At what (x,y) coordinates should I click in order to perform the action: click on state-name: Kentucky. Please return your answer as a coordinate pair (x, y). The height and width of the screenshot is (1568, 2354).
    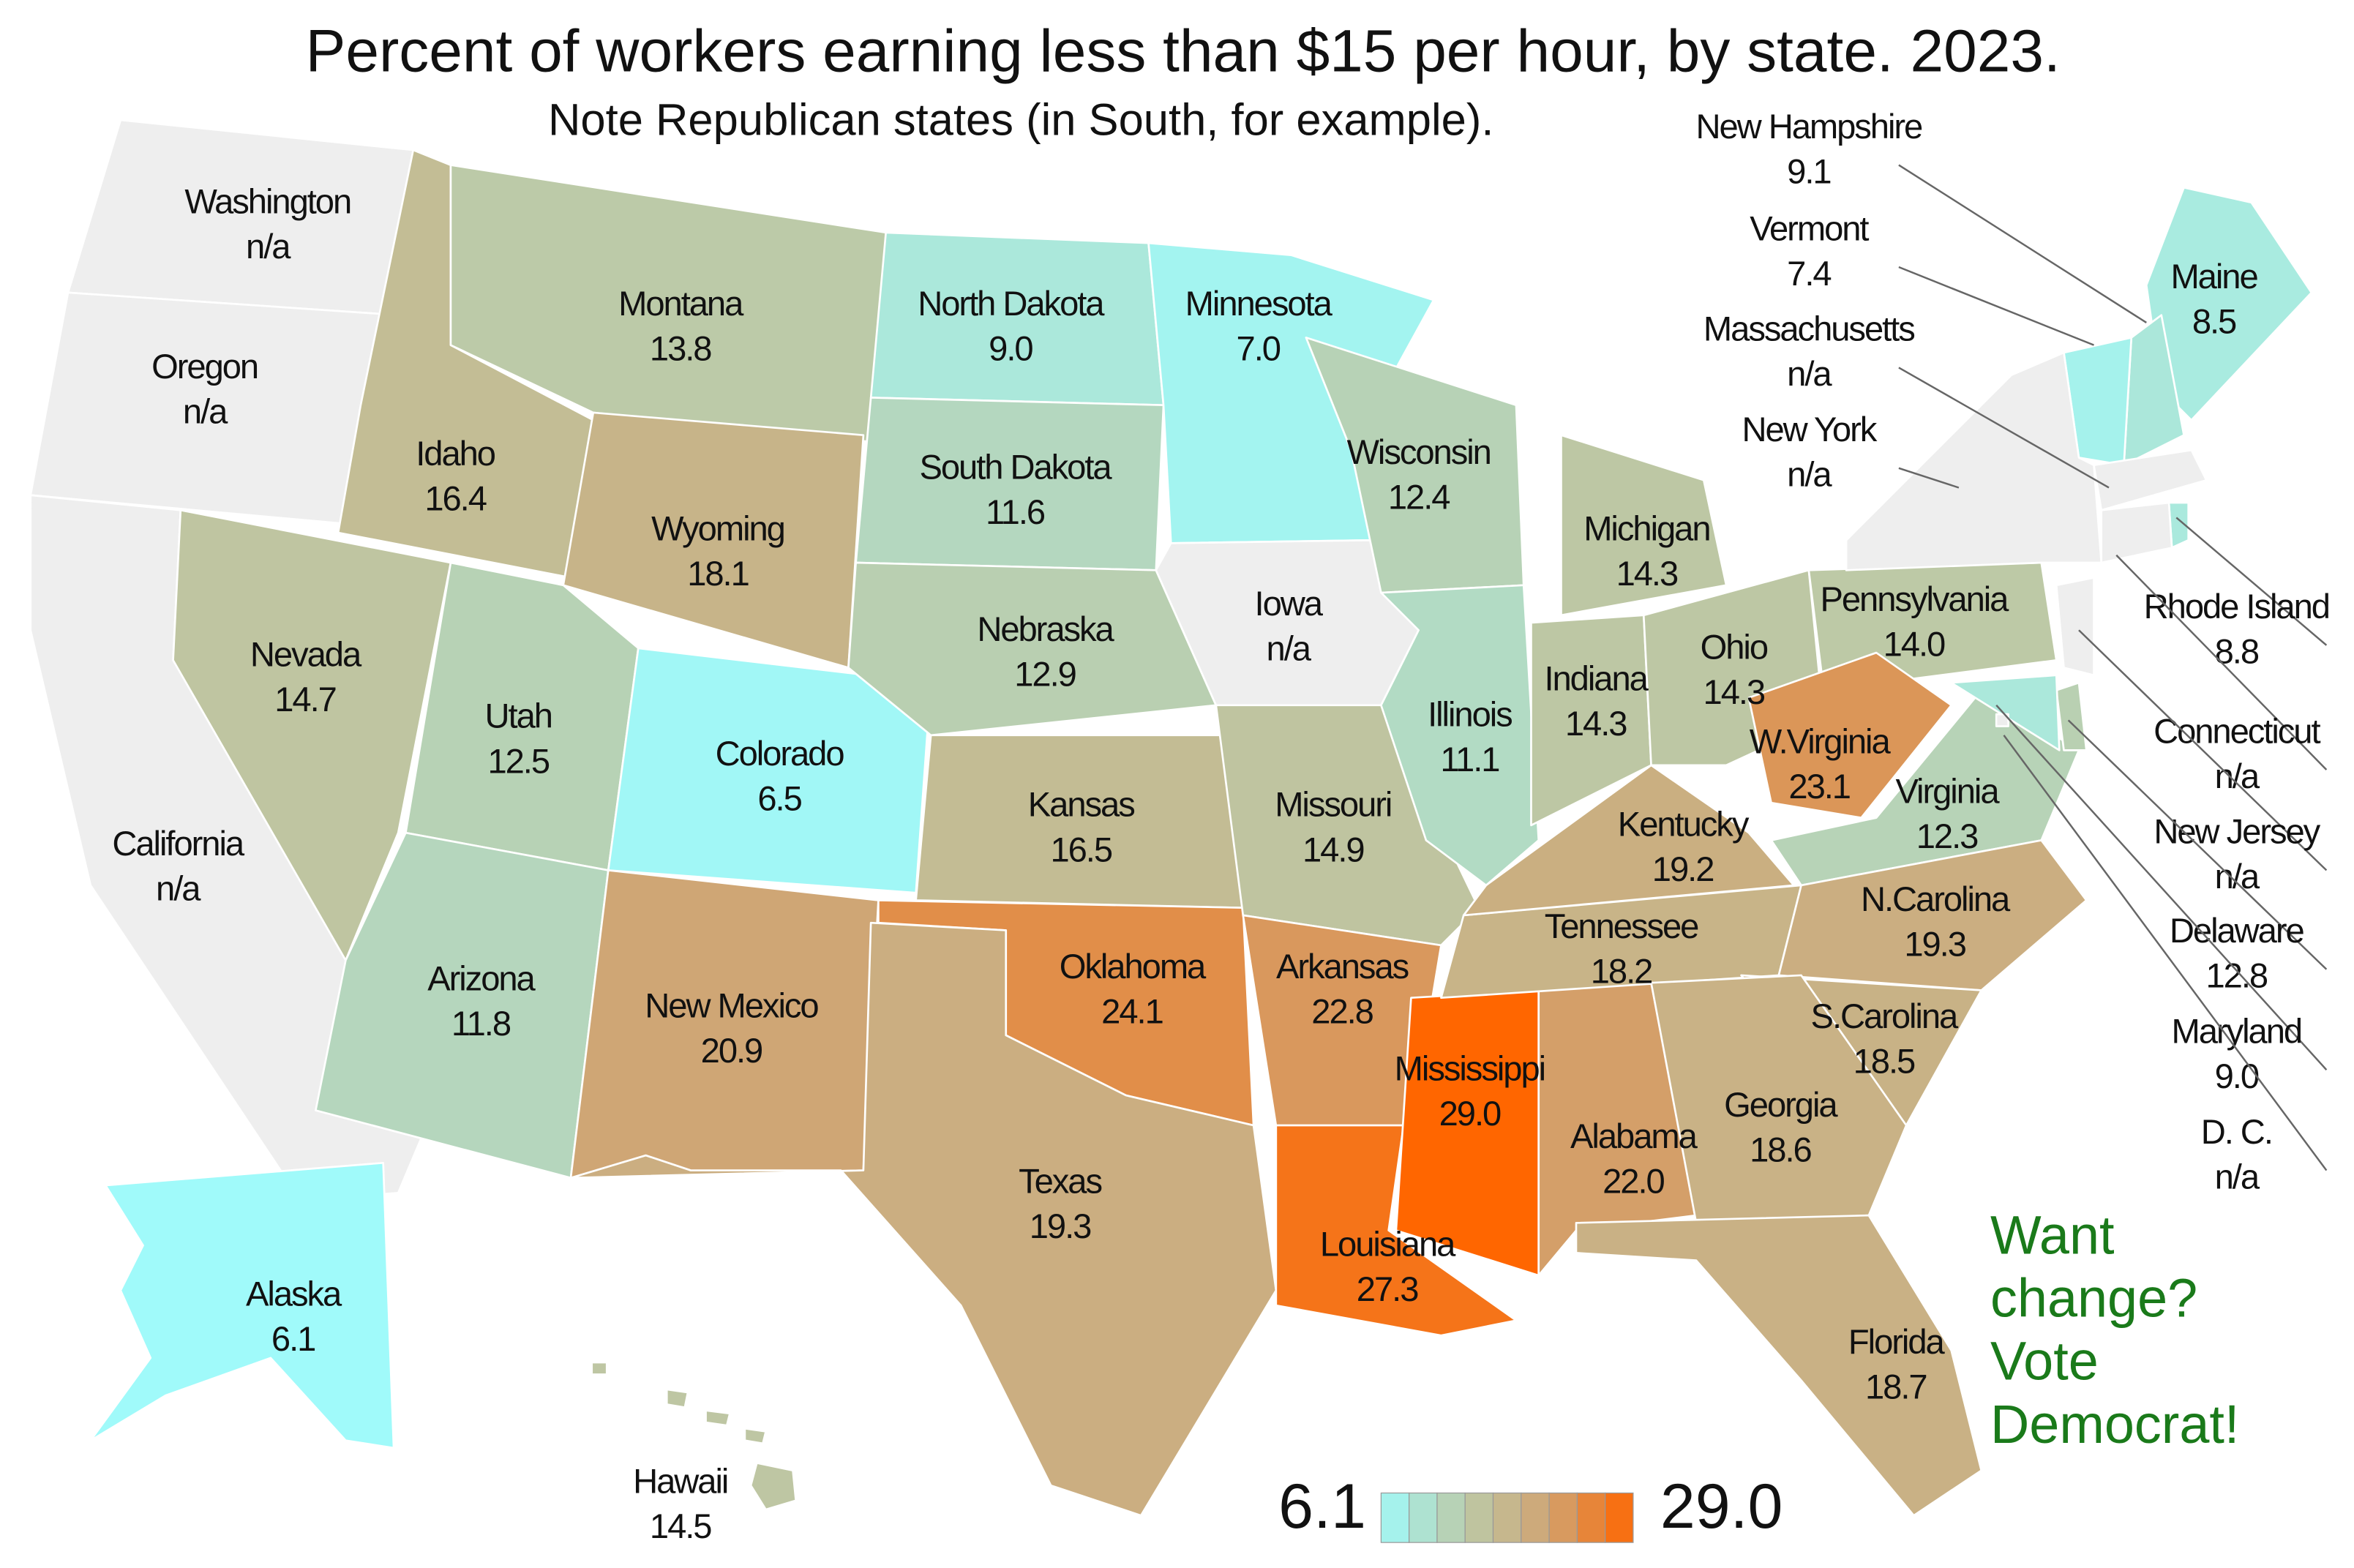
    Looking at the image, I should click on (1684, 824).